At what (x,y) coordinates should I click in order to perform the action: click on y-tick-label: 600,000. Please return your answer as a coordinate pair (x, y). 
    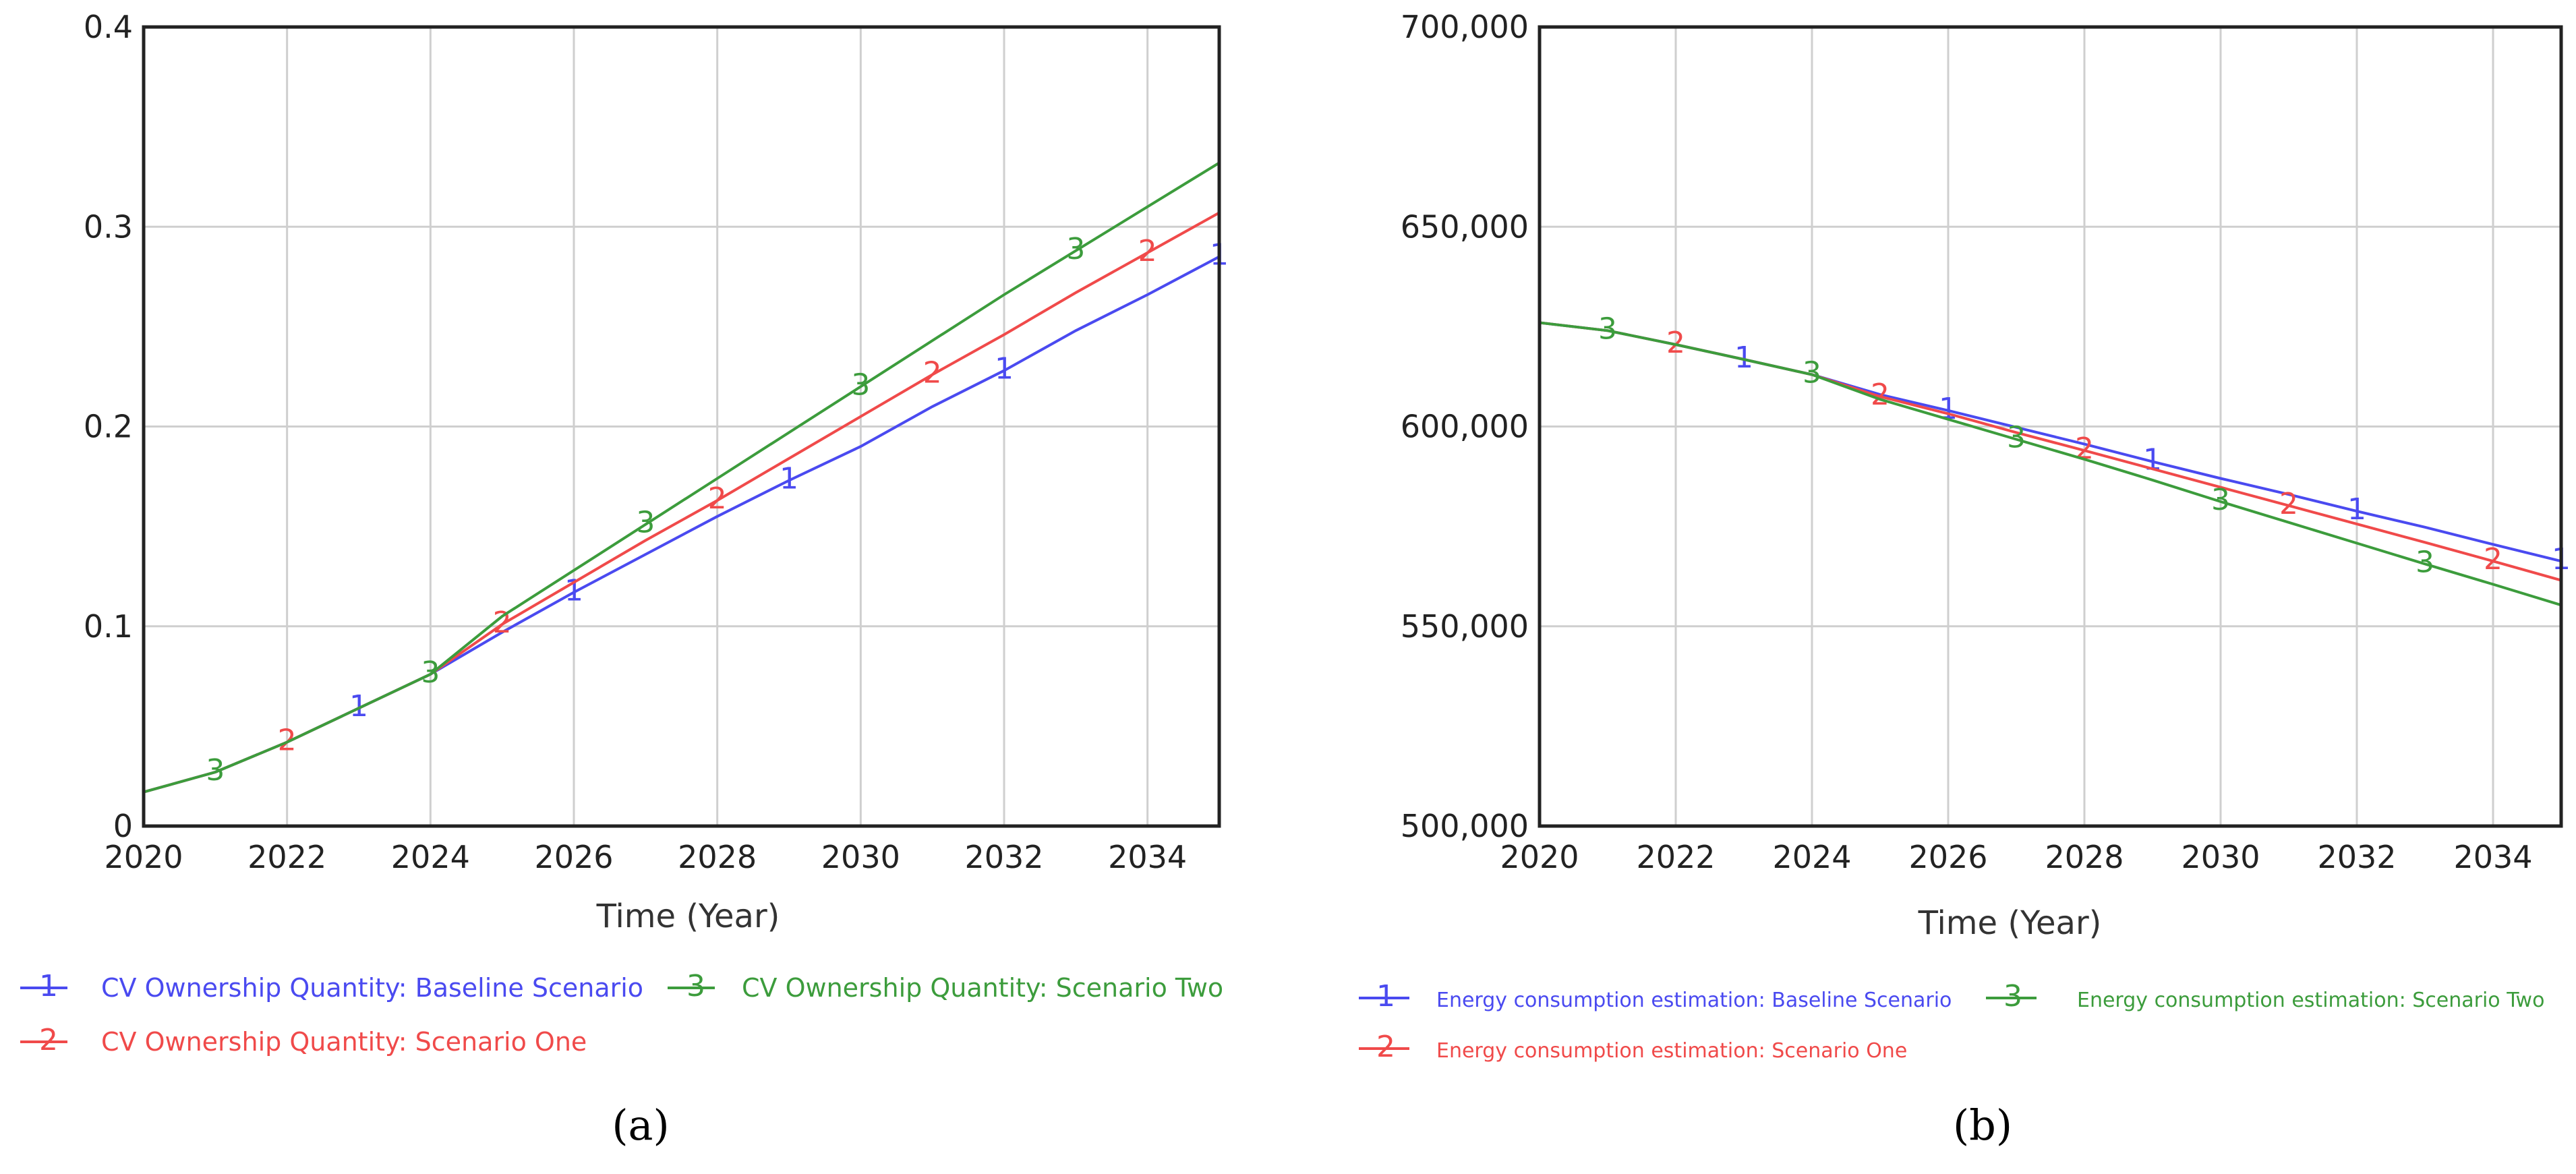
    Looking at the image, I should click on (1465, 427).